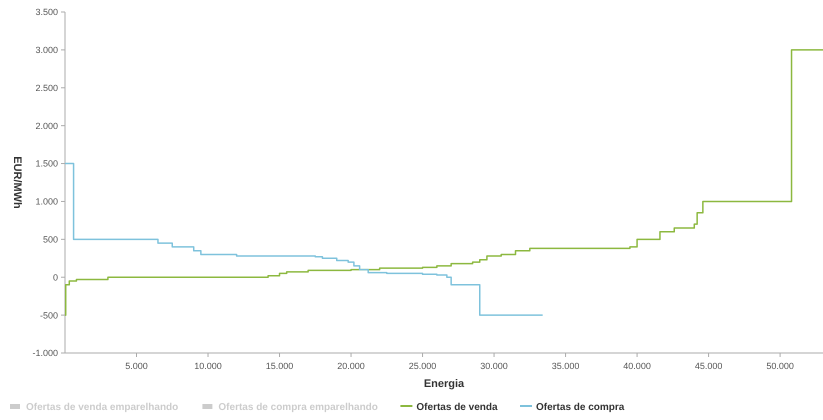  Describe the element at coordinates (637, 366) in the screenshot. I see `x-tick-label: 40.000` at that location.